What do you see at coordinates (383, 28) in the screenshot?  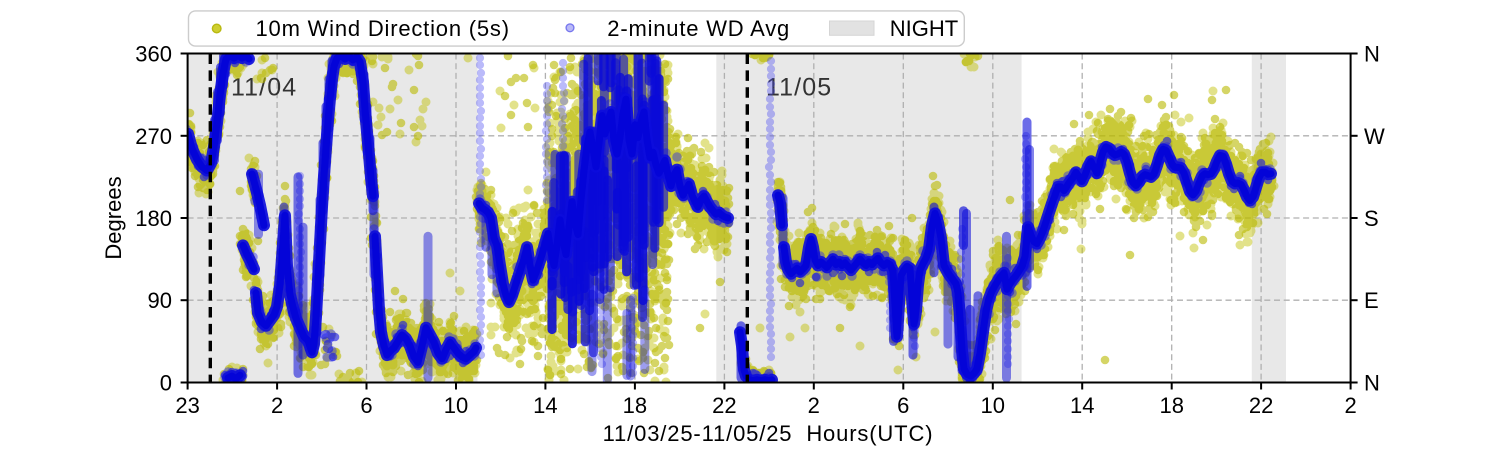 I see `svg-text: 10m Wind Direction (5s)` at bounding box center [383, 28].